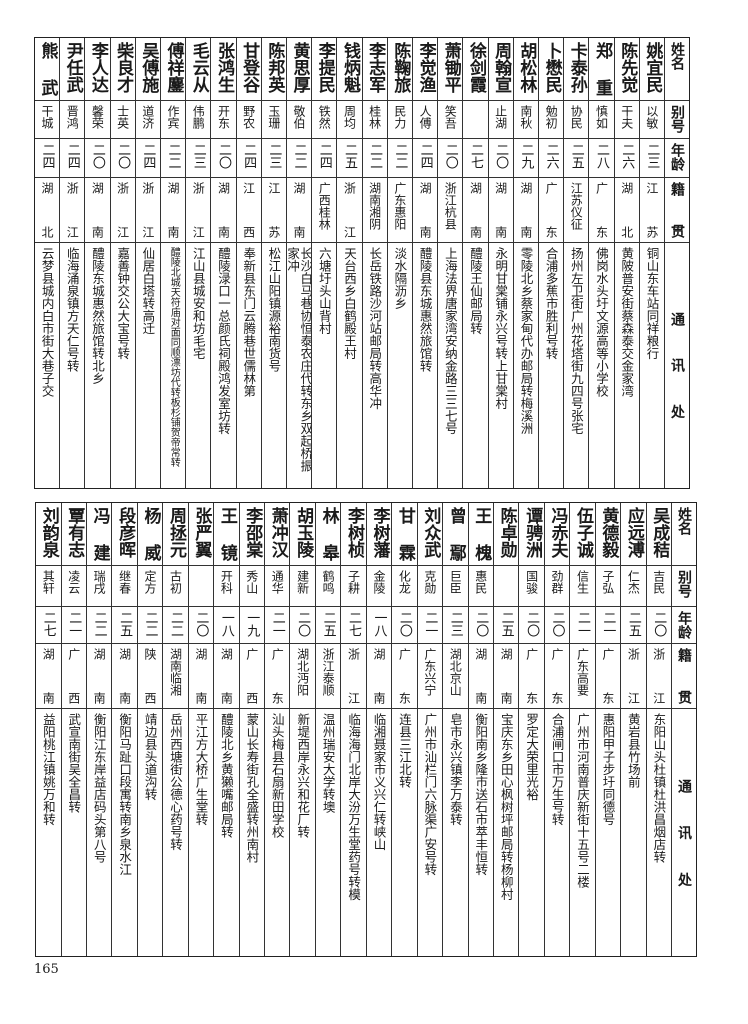 The image size is (748, 1024). What do you see at coordinates (576, 120) in the screenshot?
I see `alias-cell: 协民` at bounding box center [576, 120].